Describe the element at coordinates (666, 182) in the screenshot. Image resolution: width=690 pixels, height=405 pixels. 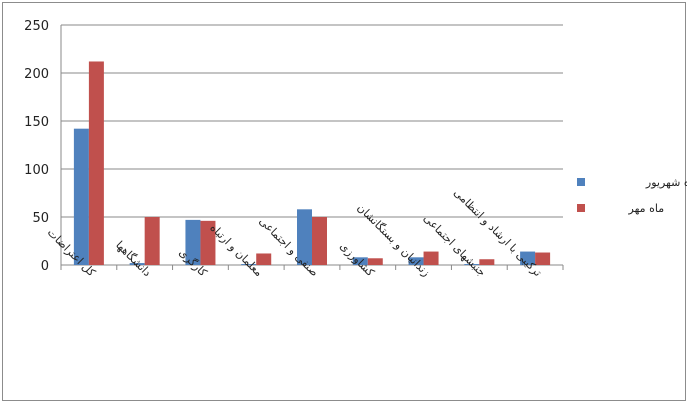
I see `legend-label: ماه شهریور` at that location.